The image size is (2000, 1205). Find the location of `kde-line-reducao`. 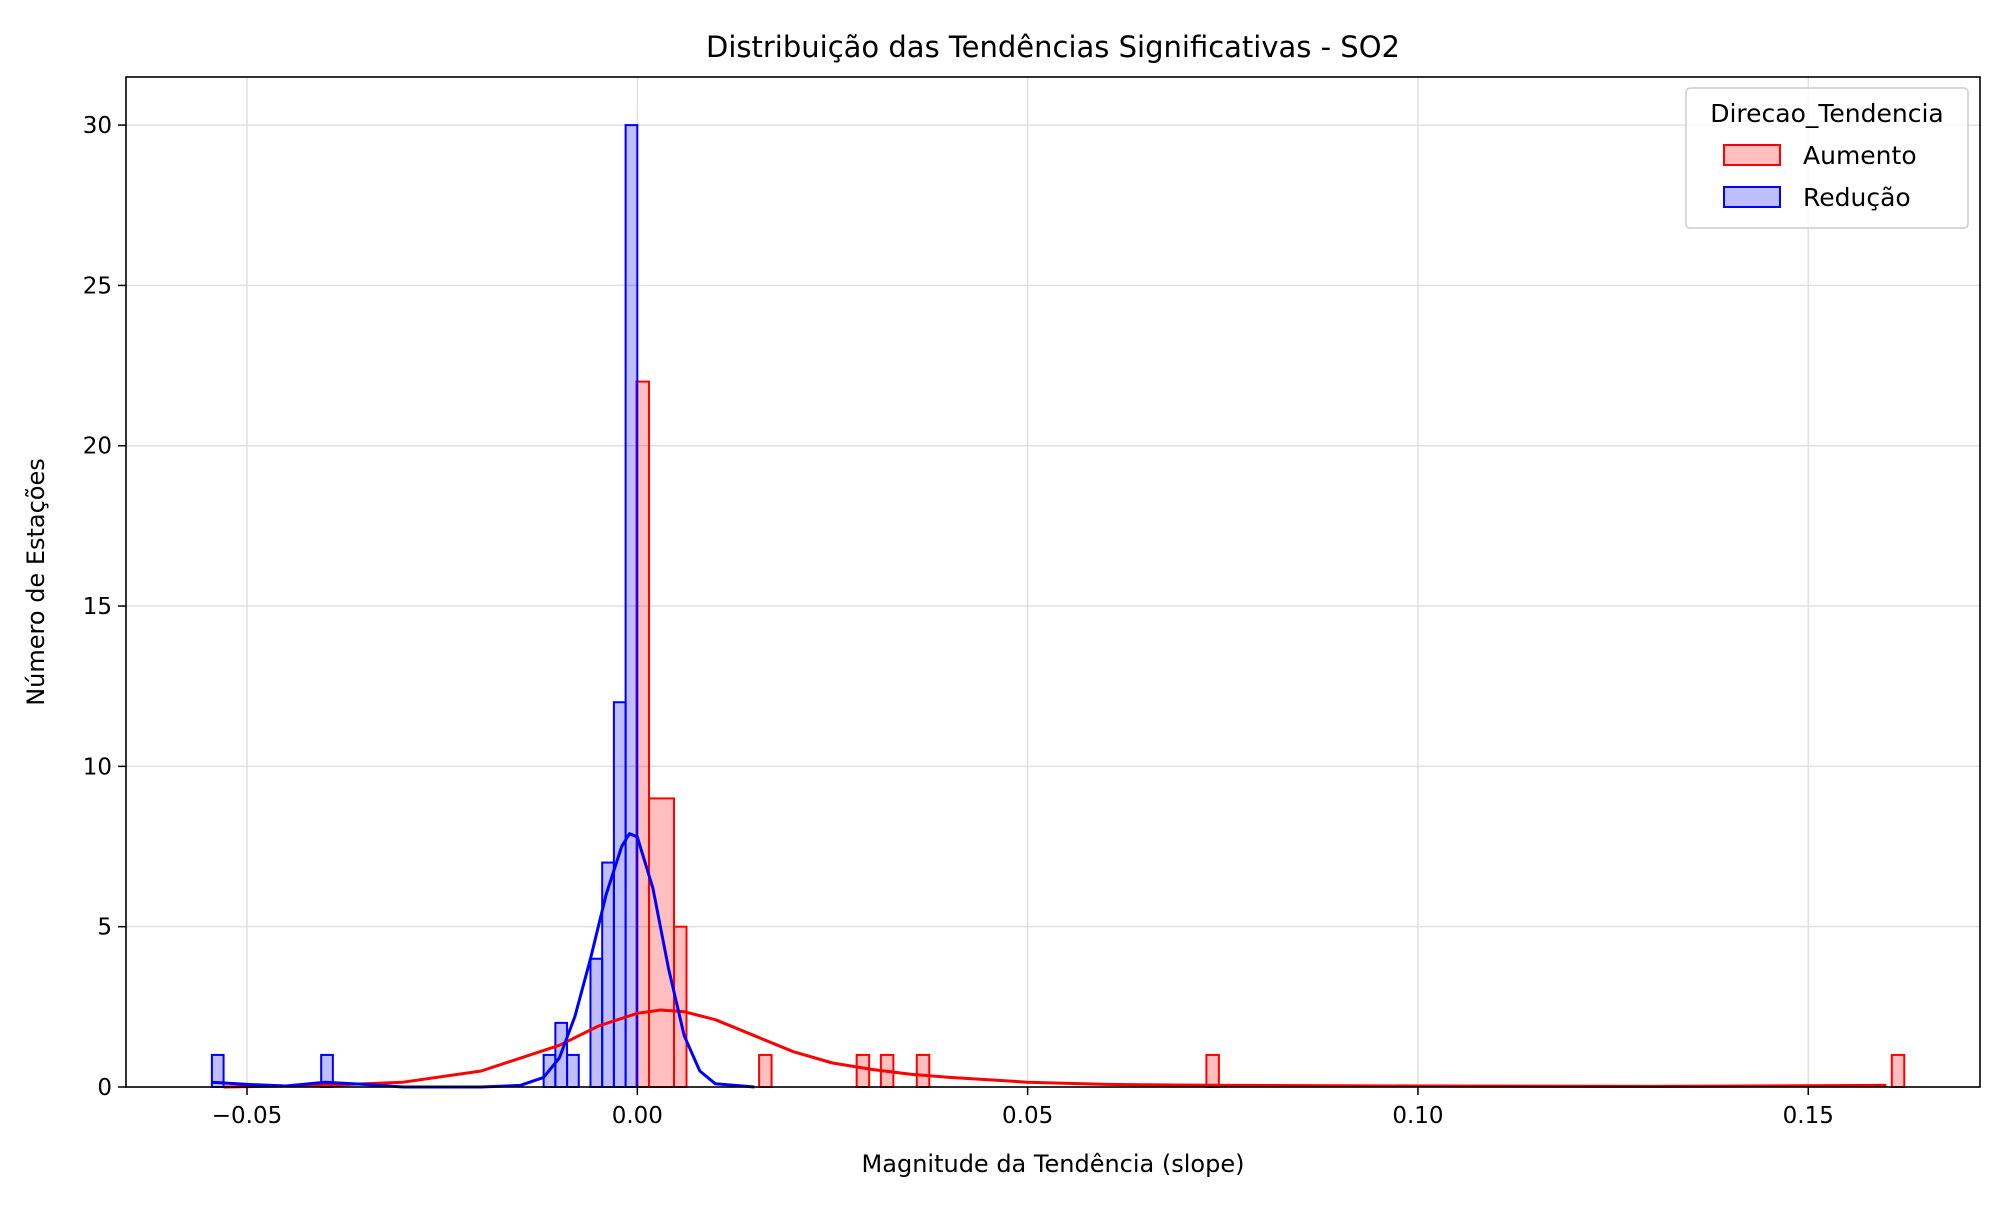

kde-line-reducao is located at coordinates (483, 960).